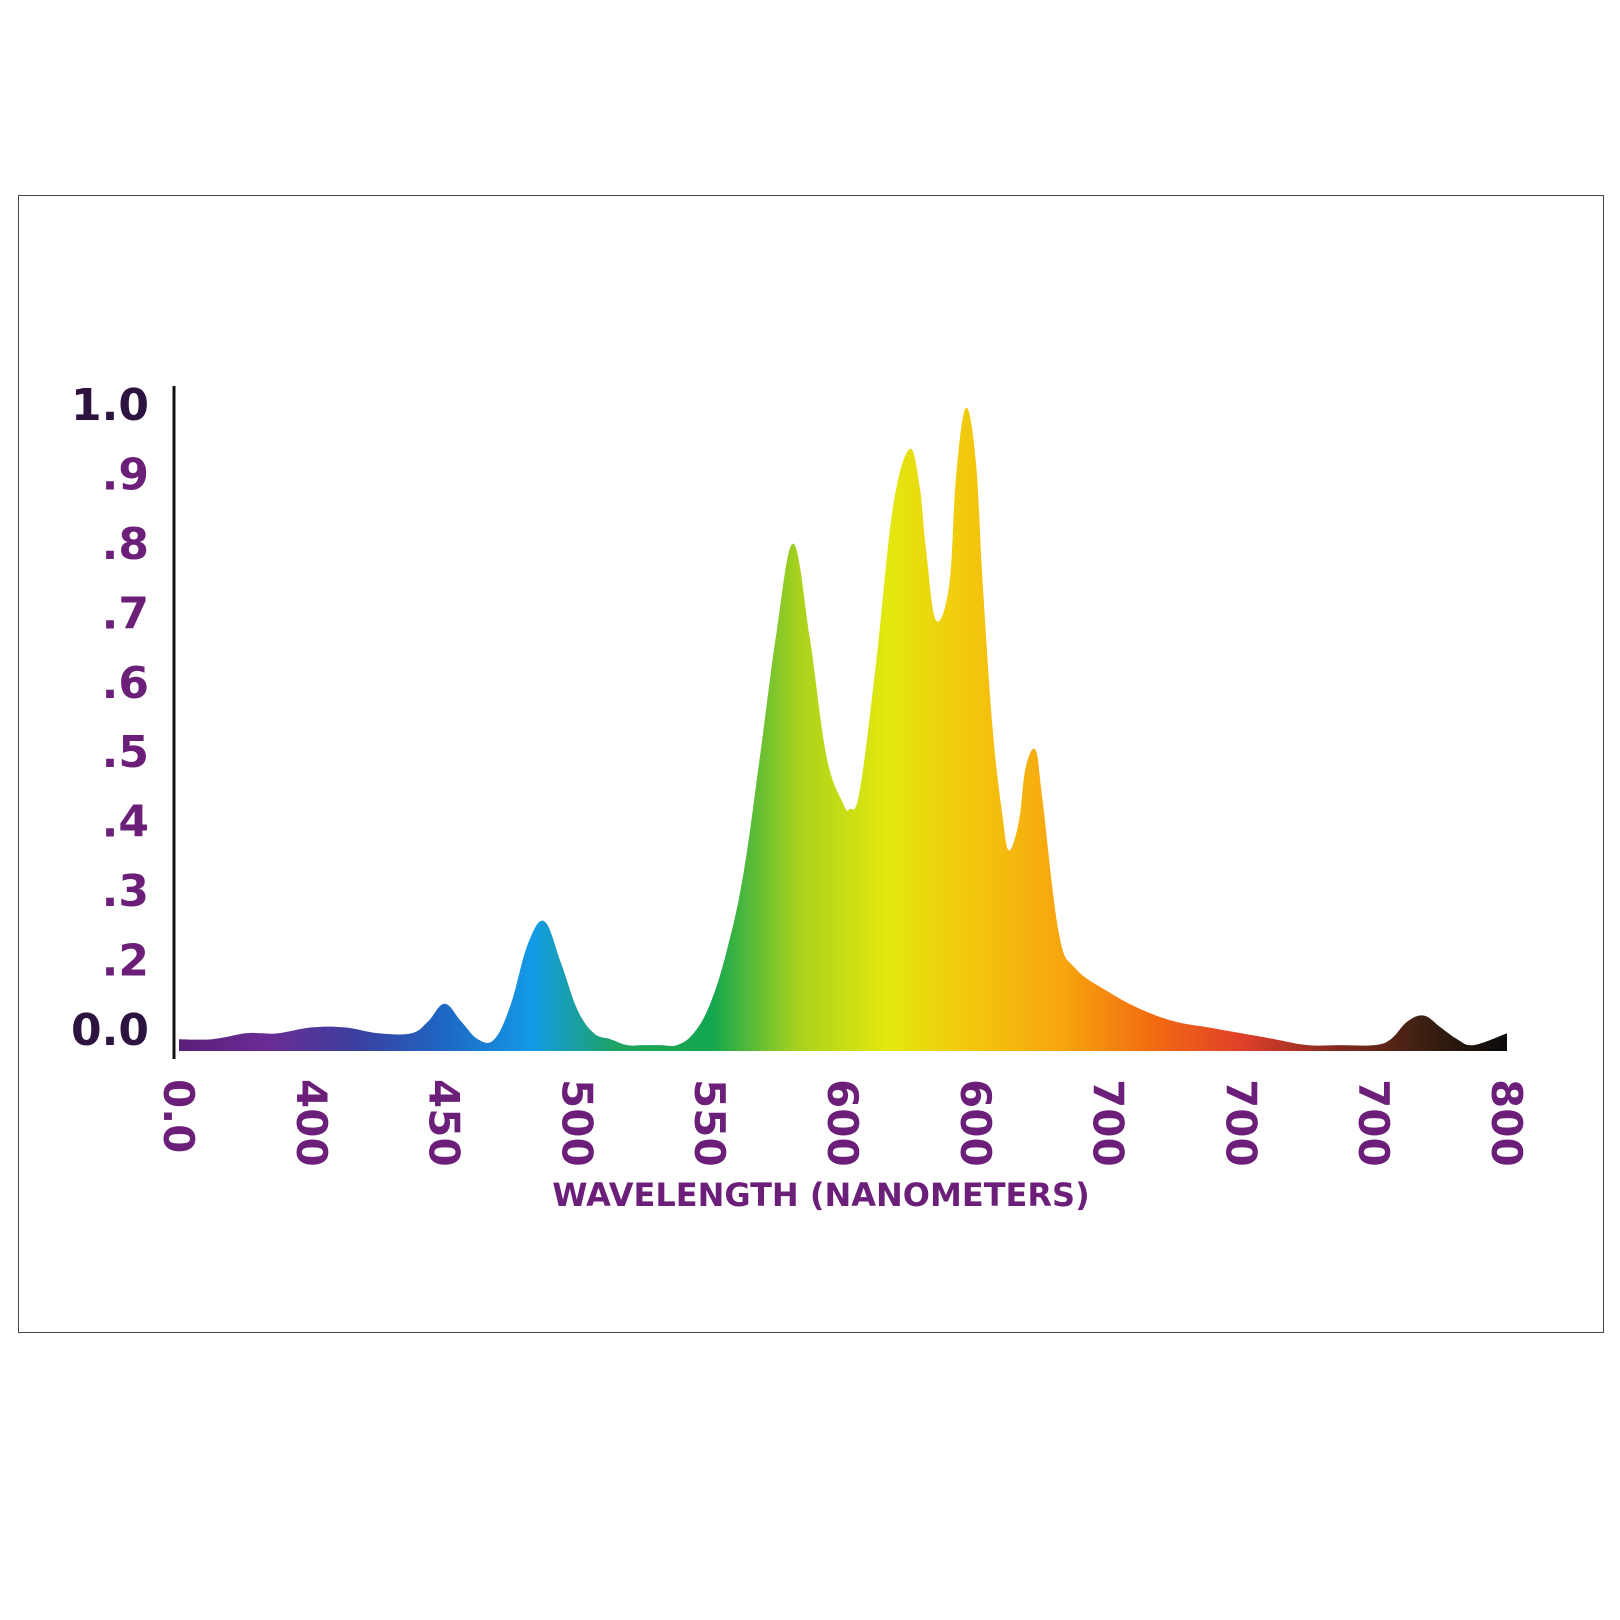 The width and height of the screenshot is (1620, 1620). What do you see at coordinates (110, 718) in the screenshot?
I see `y-tick-labels: 0.0 .2 .3 .4 .5 .6 .7 .8 .9 1.0` at bounding box center [110, 718].